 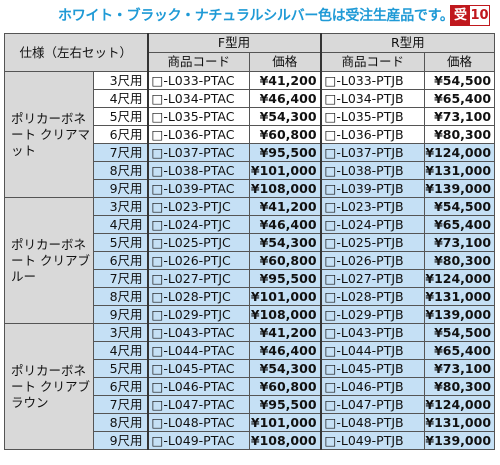 What do you see at coordinates (372, 314) in the screenshot?
I see `r-code-cell: □-L029-PTJB` at bounding box center [372, 314].